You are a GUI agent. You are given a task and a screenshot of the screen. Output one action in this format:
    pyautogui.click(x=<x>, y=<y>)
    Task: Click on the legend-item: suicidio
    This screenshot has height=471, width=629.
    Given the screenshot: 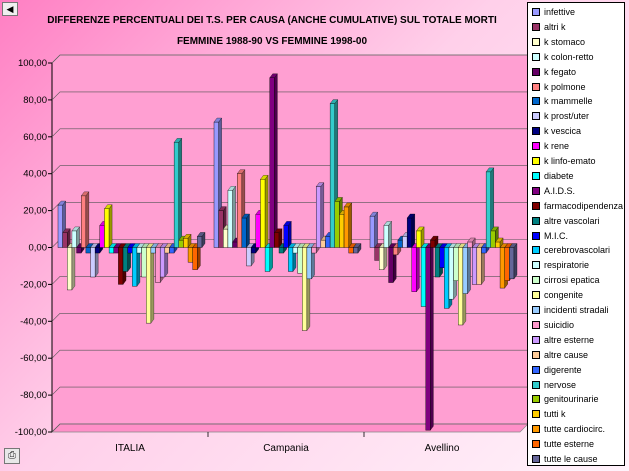 What is the action you would take?
    pyautogui.click(x=553, y=325)
    